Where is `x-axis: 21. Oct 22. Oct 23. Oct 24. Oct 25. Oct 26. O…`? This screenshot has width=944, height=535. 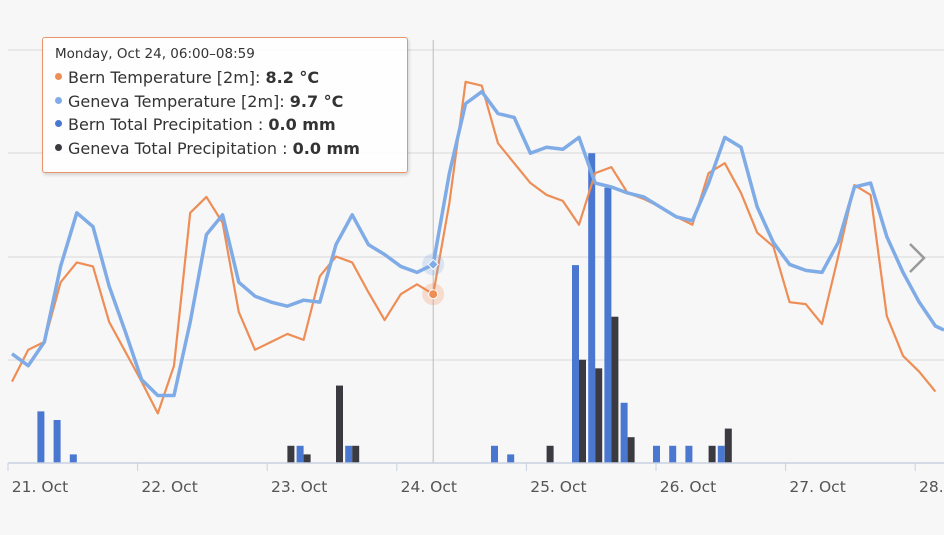 x-axis: 21. Oct 22. Oct 23. Oct 24. Oct 25. Oct 26. O… is located at coordinates (475, 479).